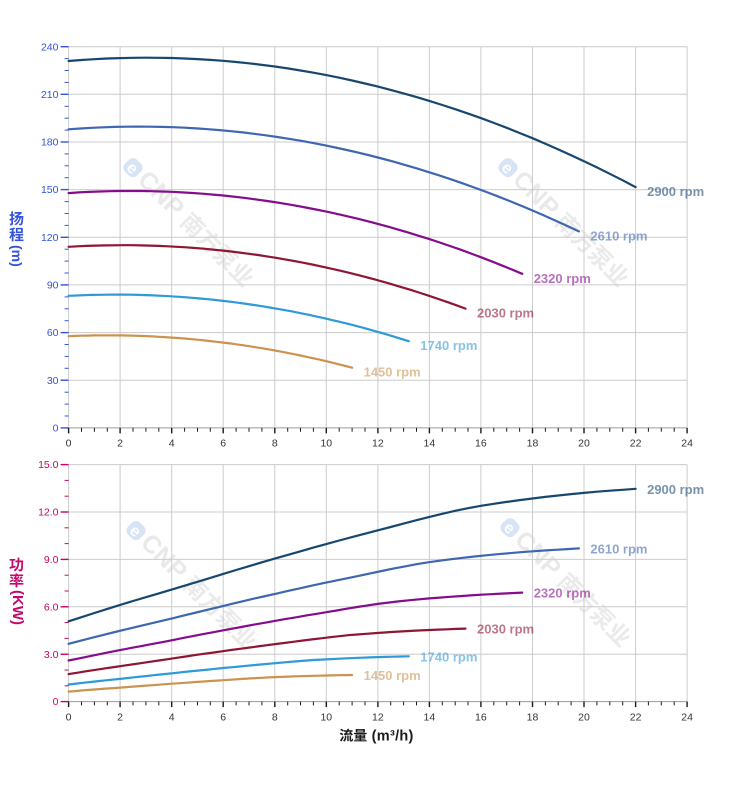 The height and width of the screenshot is (797, 752). I want to click on svg-text: 240, so click(50, 47).